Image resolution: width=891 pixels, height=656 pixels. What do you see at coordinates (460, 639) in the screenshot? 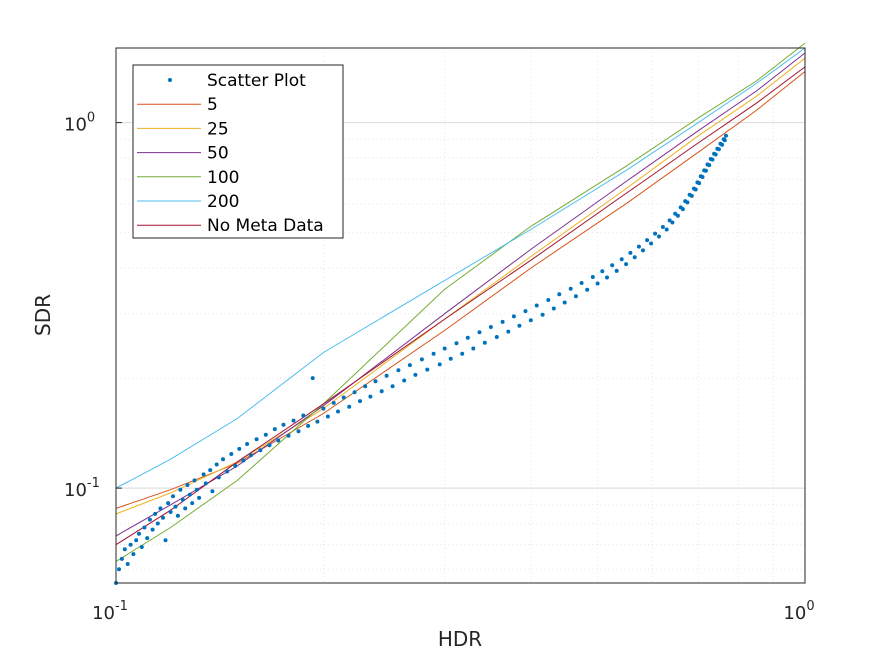
I see `x-axis-label: HDR` at bounding box center [460, 639].